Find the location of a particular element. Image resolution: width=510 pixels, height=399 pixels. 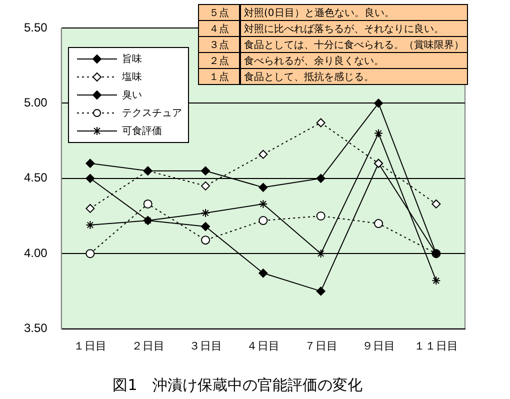

annotation: 食品として、抵抗を感じる。 is located at coordinates (354, 76).